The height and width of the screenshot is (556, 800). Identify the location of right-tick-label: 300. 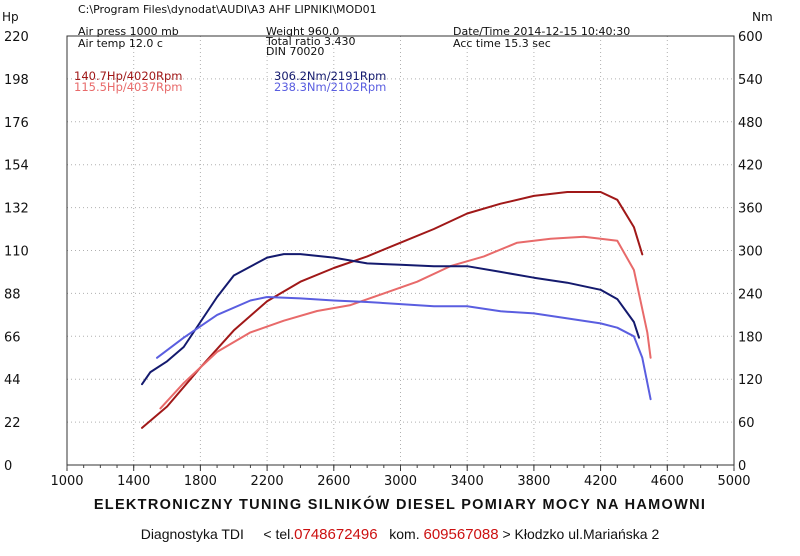
(750, 252).